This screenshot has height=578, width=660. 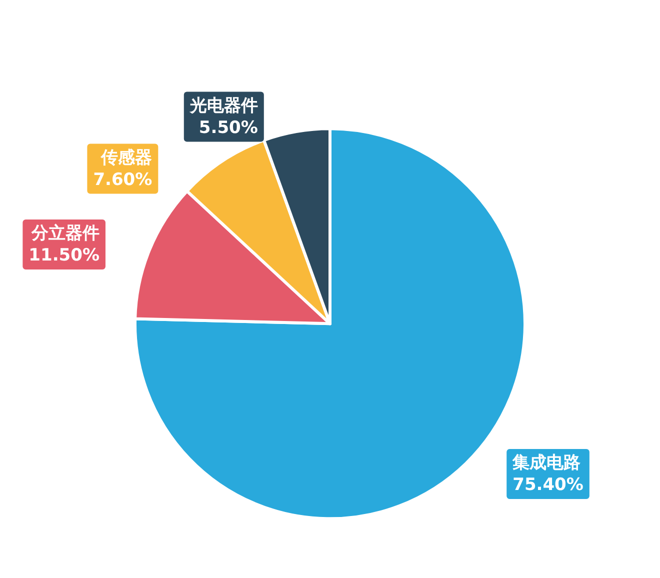 What do you see at coordinates (223, 106) in the screenshot?
I see `slice-label: 光电器件` at bounding box center [223, 106].